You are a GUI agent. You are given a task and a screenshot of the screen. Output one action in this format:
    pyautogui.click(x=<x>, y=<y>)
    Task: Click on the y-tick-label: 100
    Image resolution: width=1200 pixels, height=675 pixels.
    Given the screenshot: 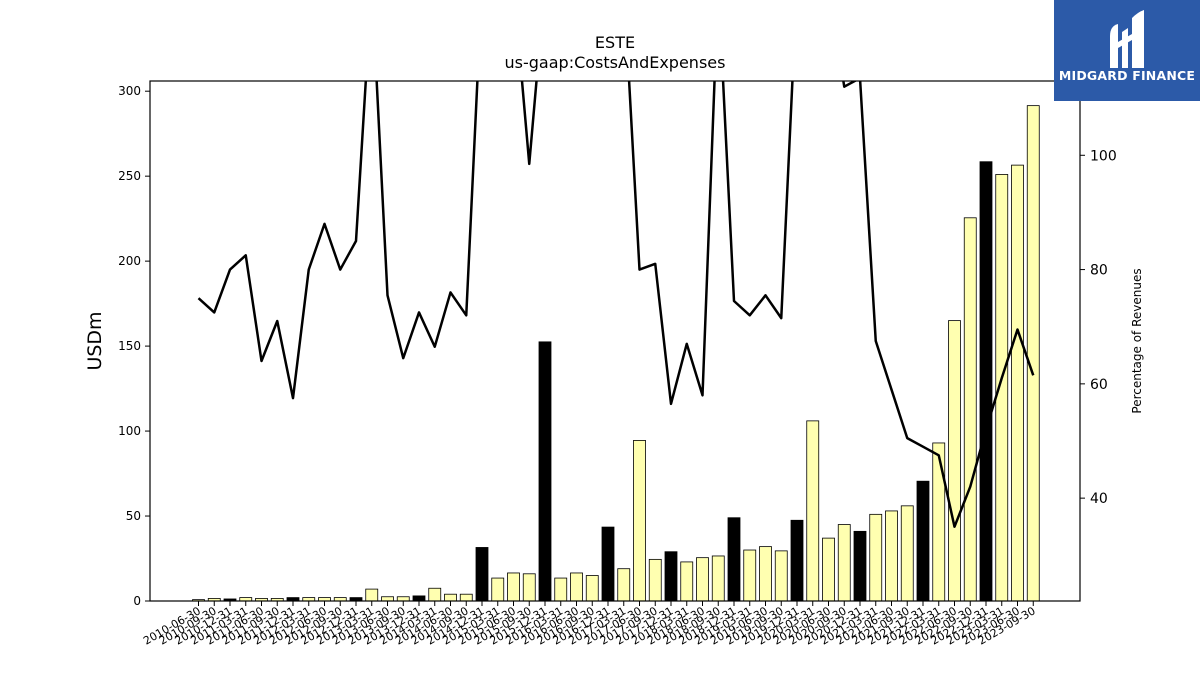 What is the action you would take?
    pyautogui.click(x=129, y=431)
    